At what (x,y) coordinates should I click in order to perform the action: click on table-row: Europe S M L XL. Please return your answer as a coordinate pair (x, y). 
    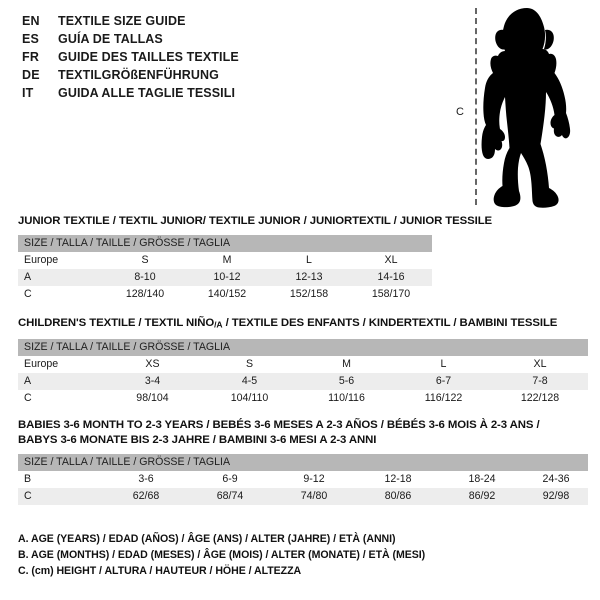
    Looking at the image, I should click on (225, 260).